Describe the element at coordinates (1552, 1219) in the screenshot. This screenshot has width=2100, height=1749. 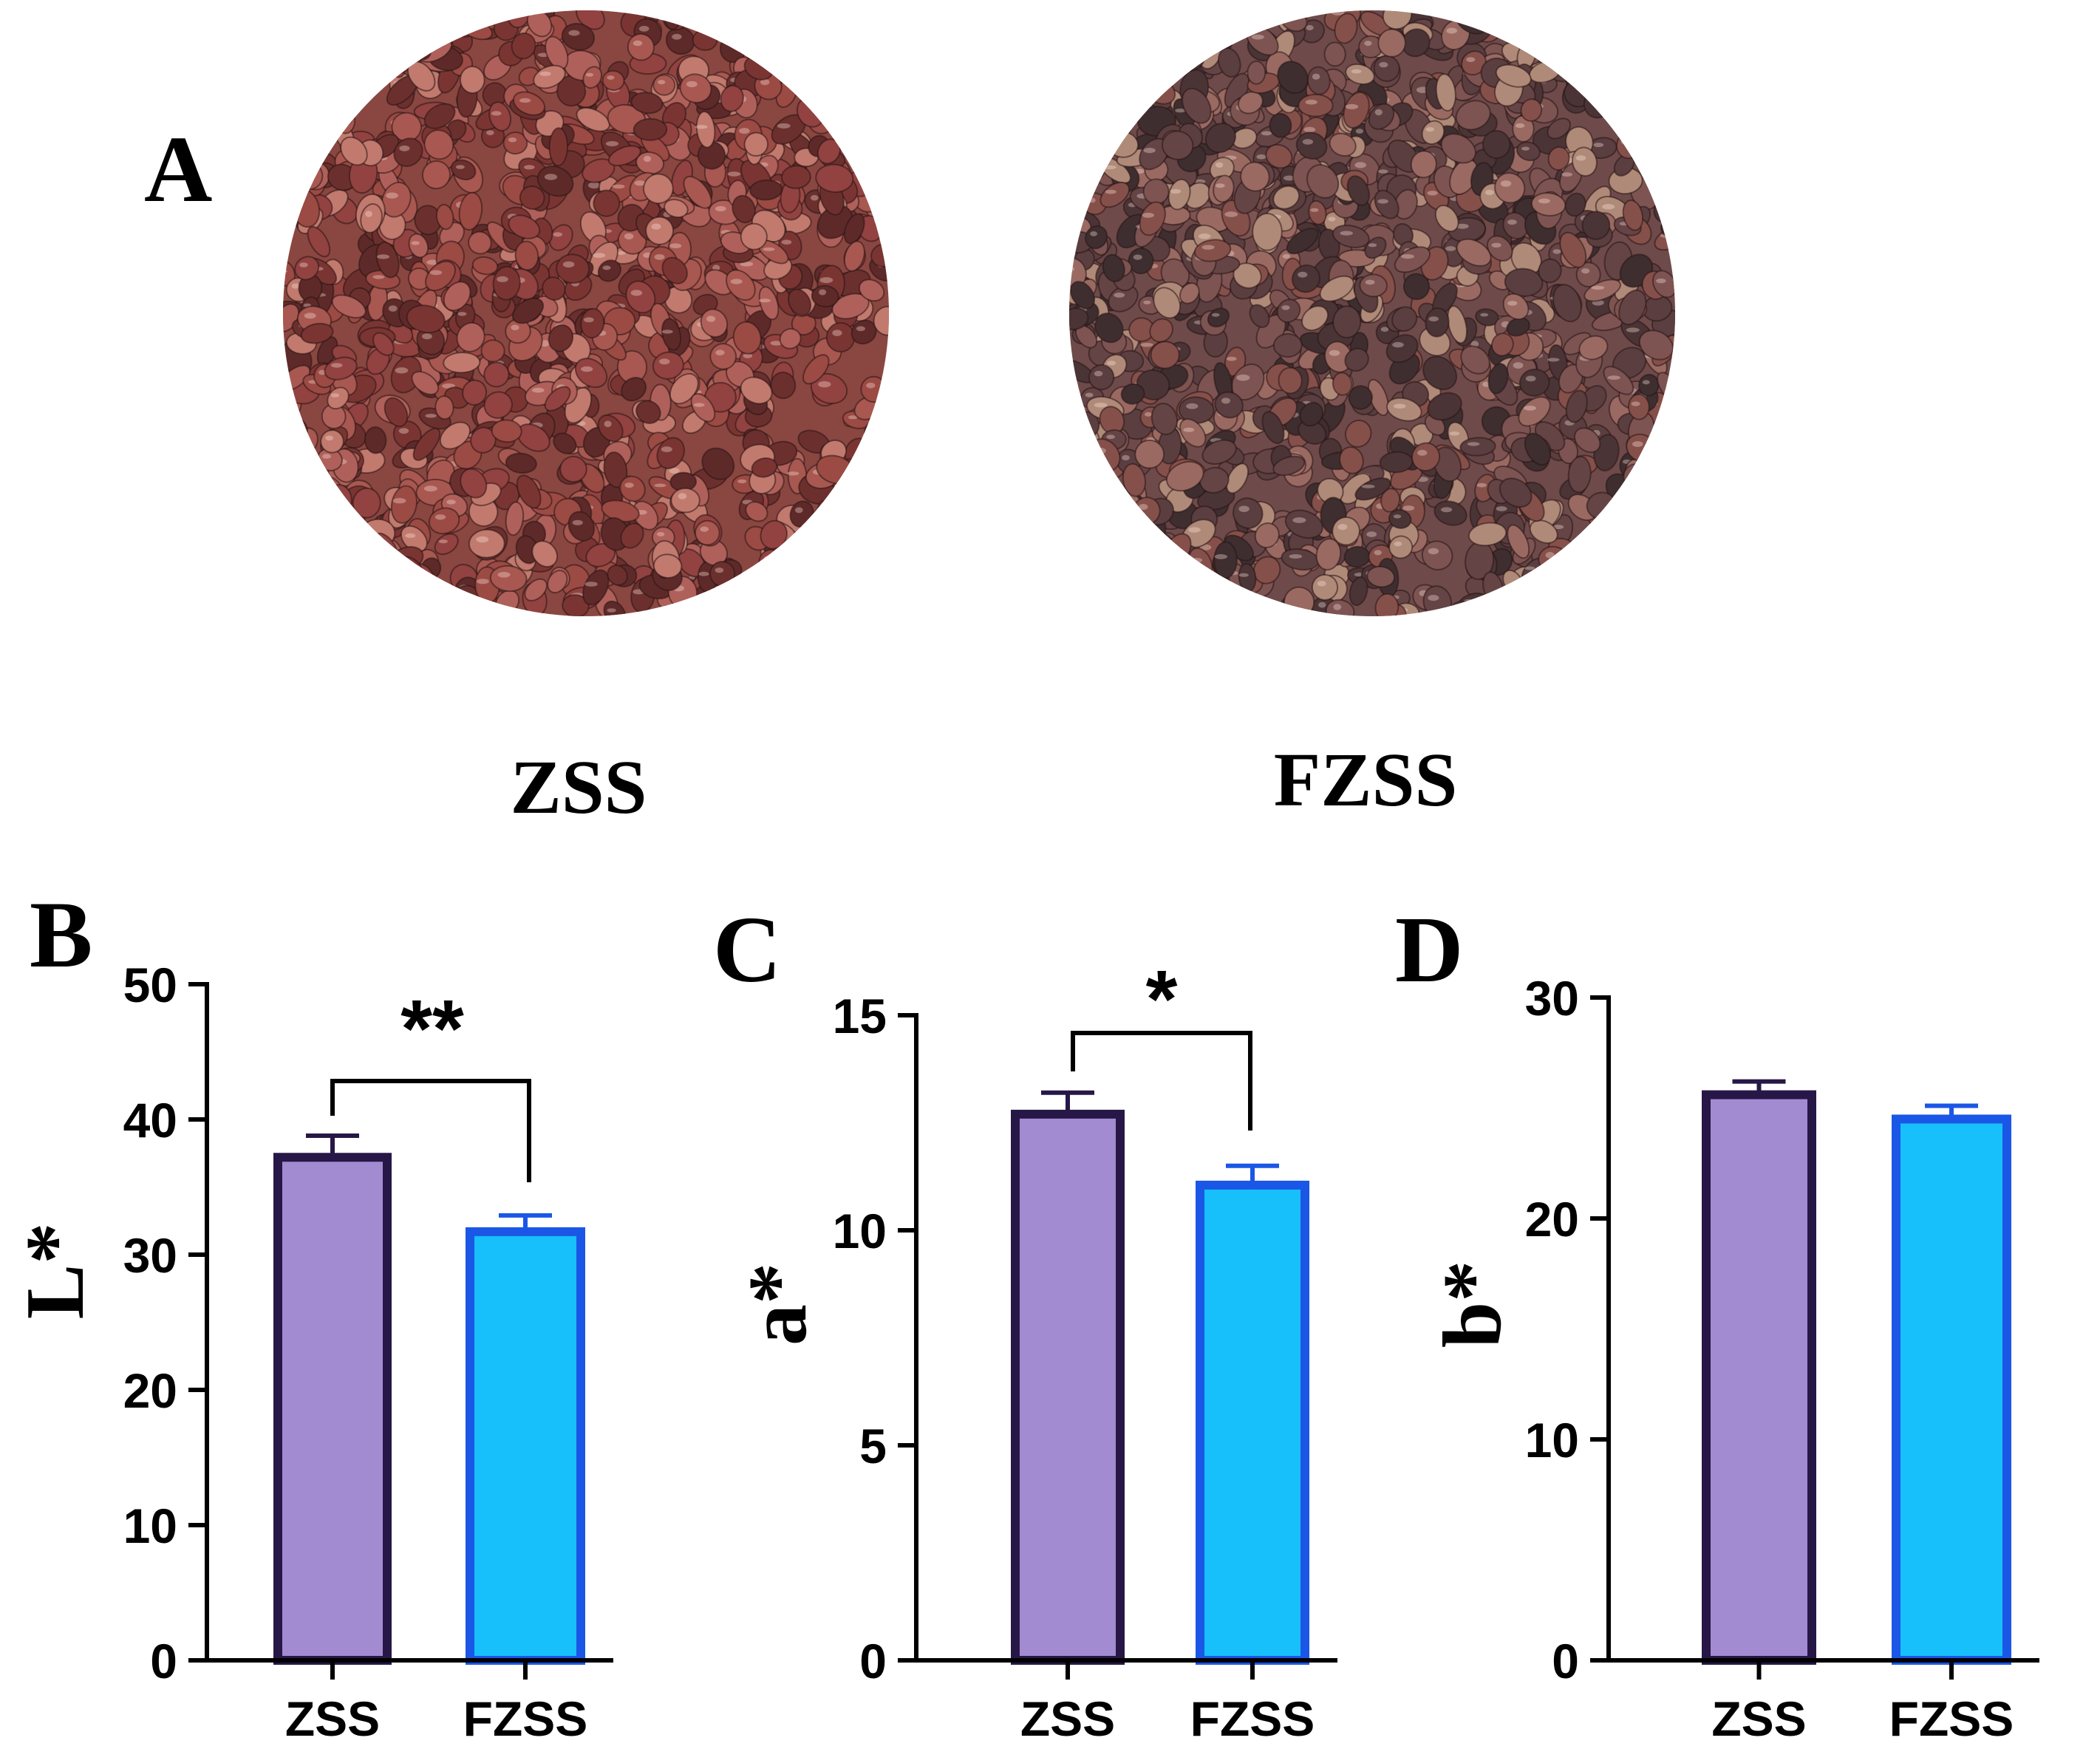
I see `y-tick-label: 20` at that location.